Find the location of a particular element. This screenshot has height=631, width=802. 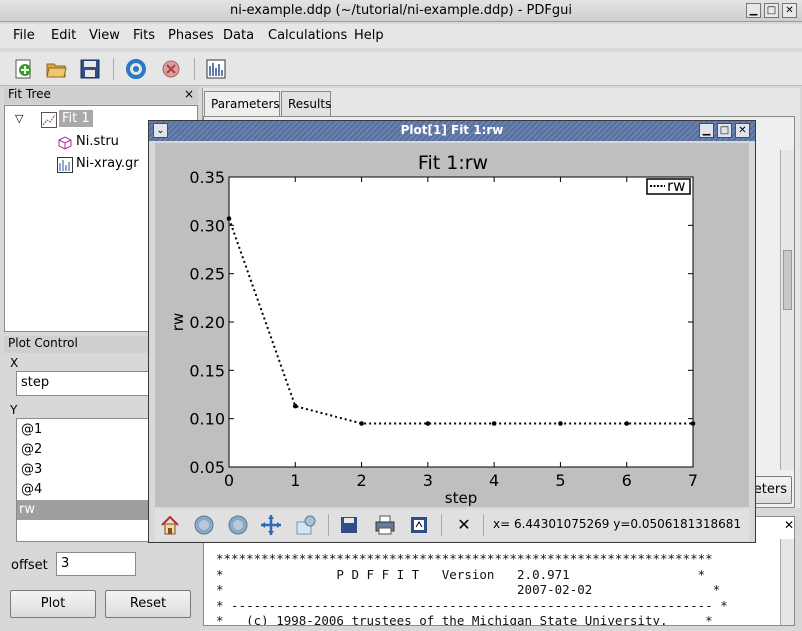

plot-control-title: Plot Control is located at coordinates (43, 343).